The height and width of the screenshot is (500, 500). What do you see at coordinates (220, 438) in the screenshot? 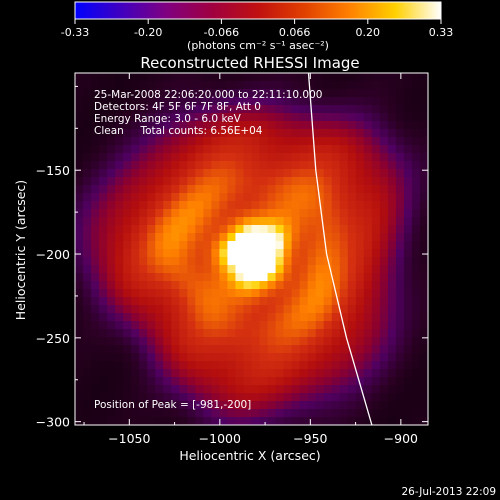
I see `x-tick-label: −1000` at bounding box center [220, 438].